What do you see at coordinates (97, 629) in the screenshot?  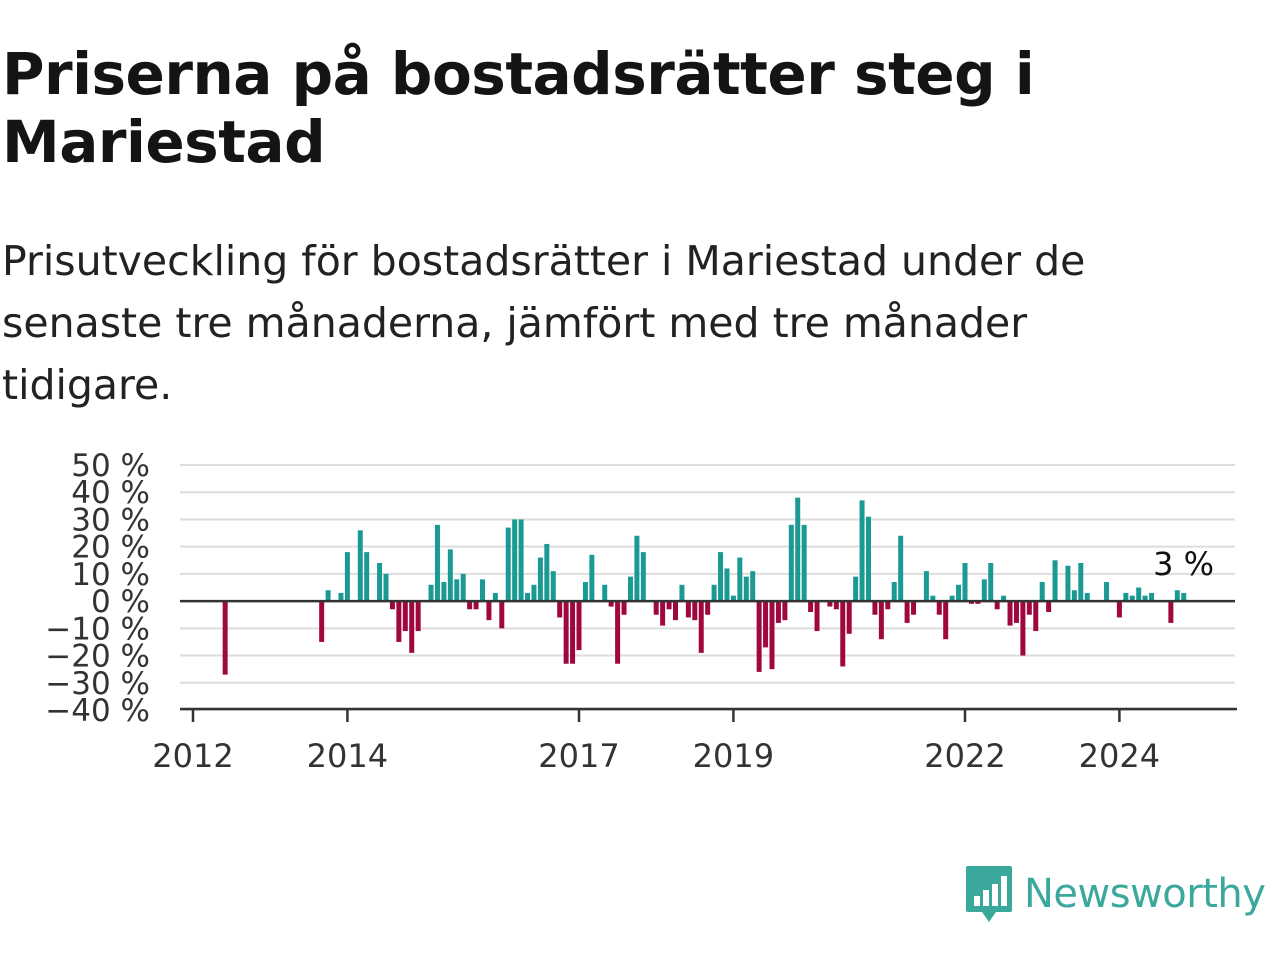 I see `y-tick-label: −10 %` at bounding box center [97, 629].